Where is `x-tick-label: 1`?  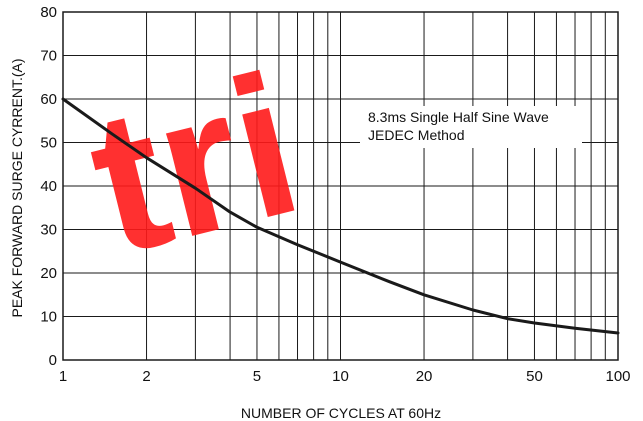
x-tick-label: 1 is located at coordinates (63, 376).